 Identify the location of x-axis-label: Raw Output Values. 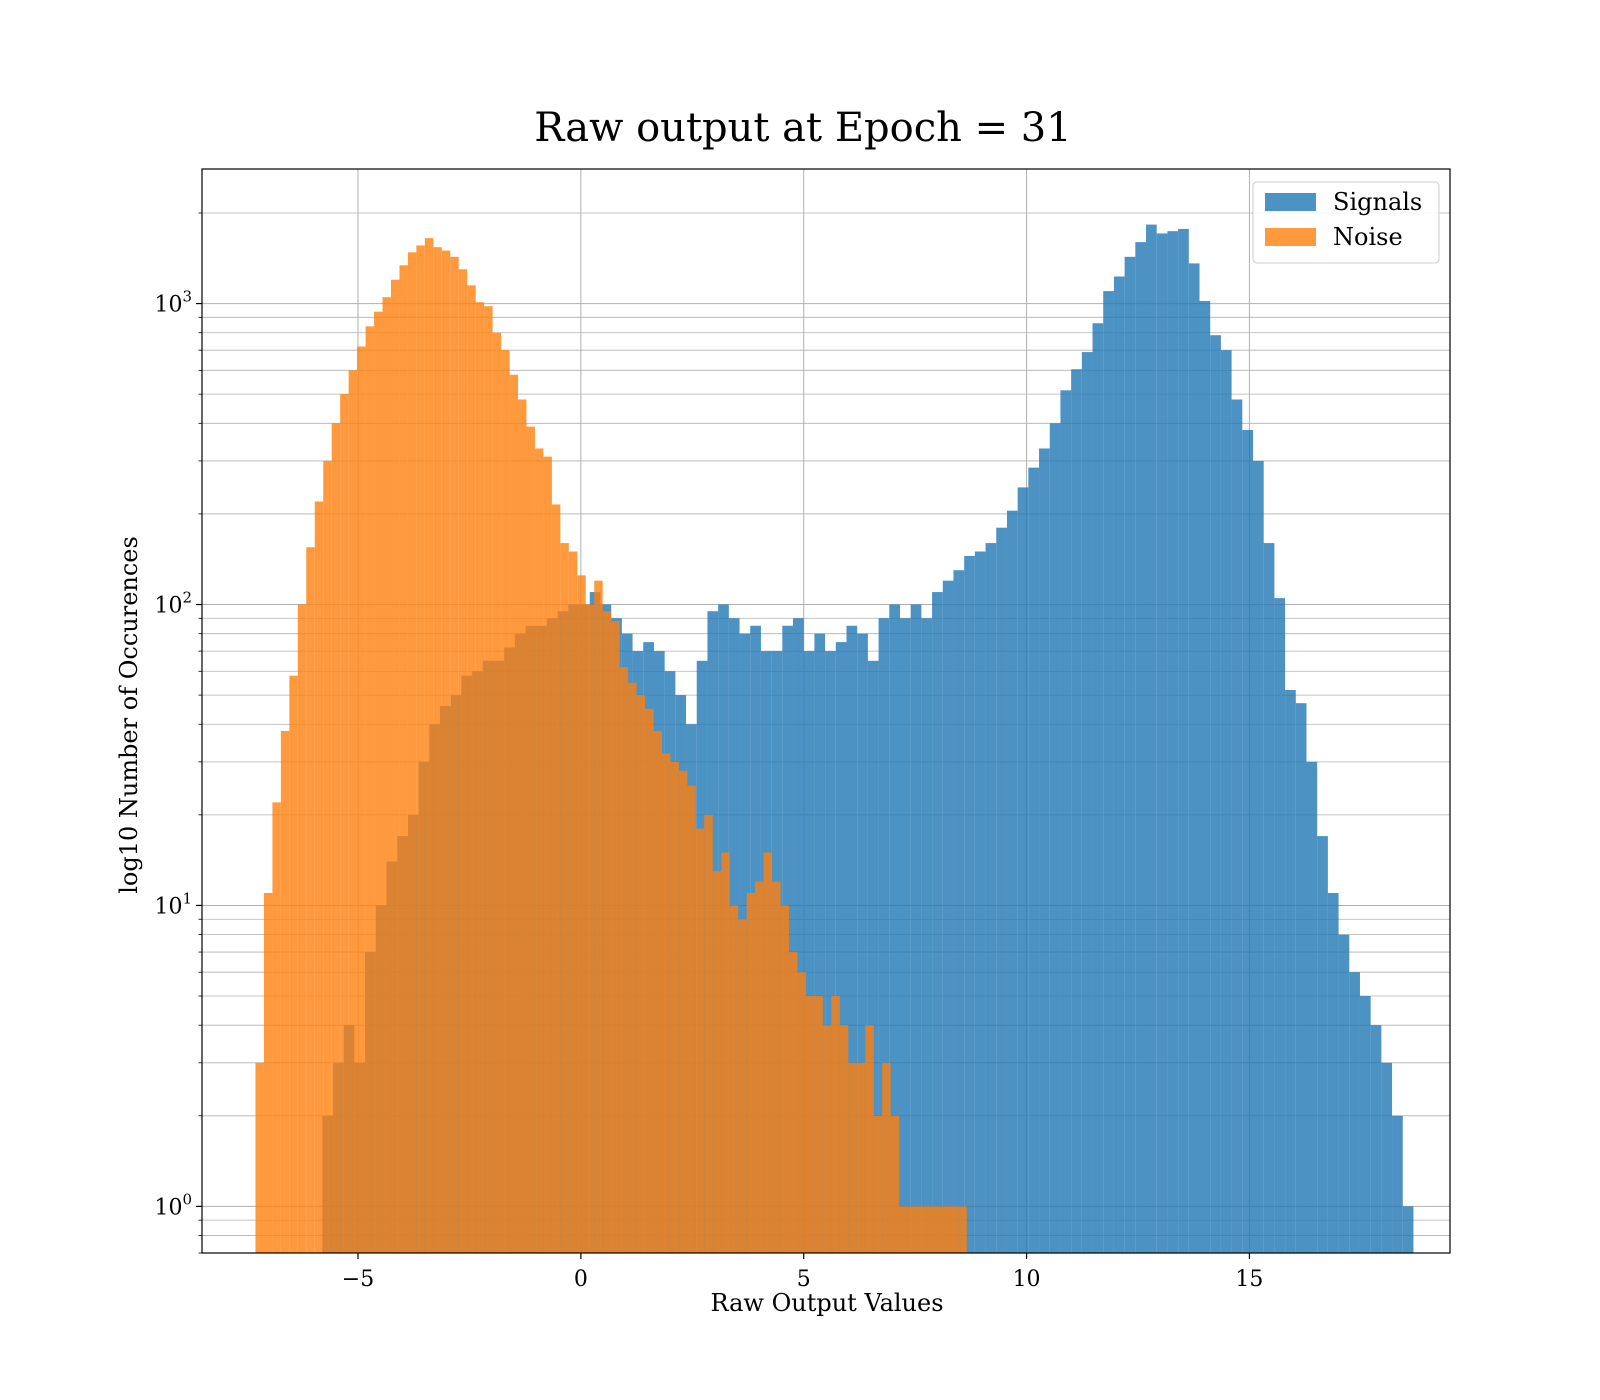
(826, 1303).